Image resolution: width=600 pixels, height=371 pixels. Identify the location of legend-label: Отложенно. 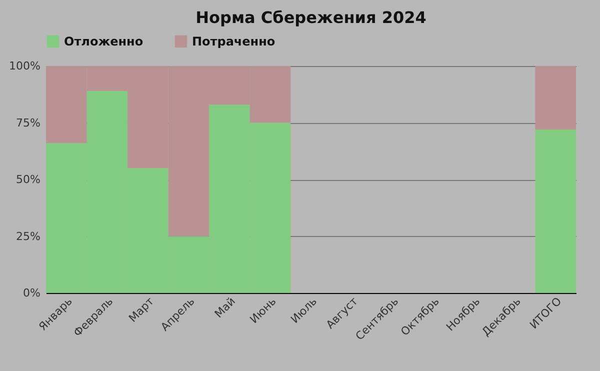
(104, 41).